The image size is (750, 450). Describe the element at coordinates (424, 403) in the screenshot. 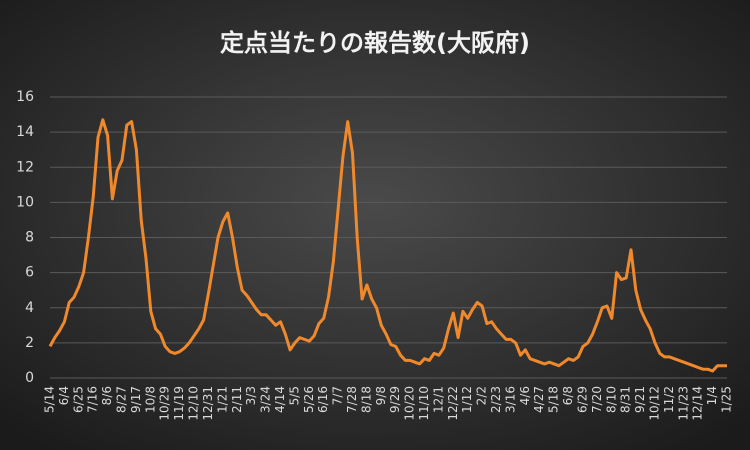

I see `x-tick-label: 11/10` at that location.